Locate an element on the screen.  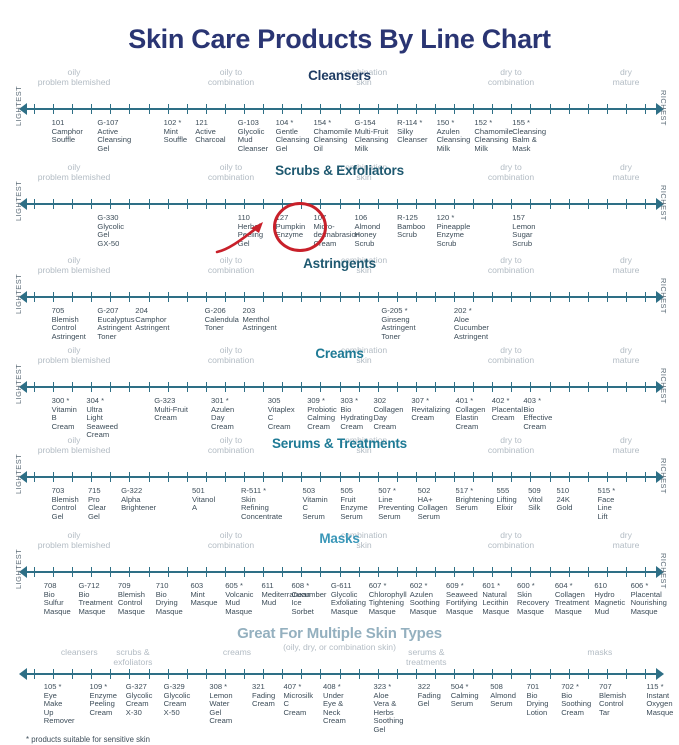
product-code: 308 * is located at coordinates (218, 687).